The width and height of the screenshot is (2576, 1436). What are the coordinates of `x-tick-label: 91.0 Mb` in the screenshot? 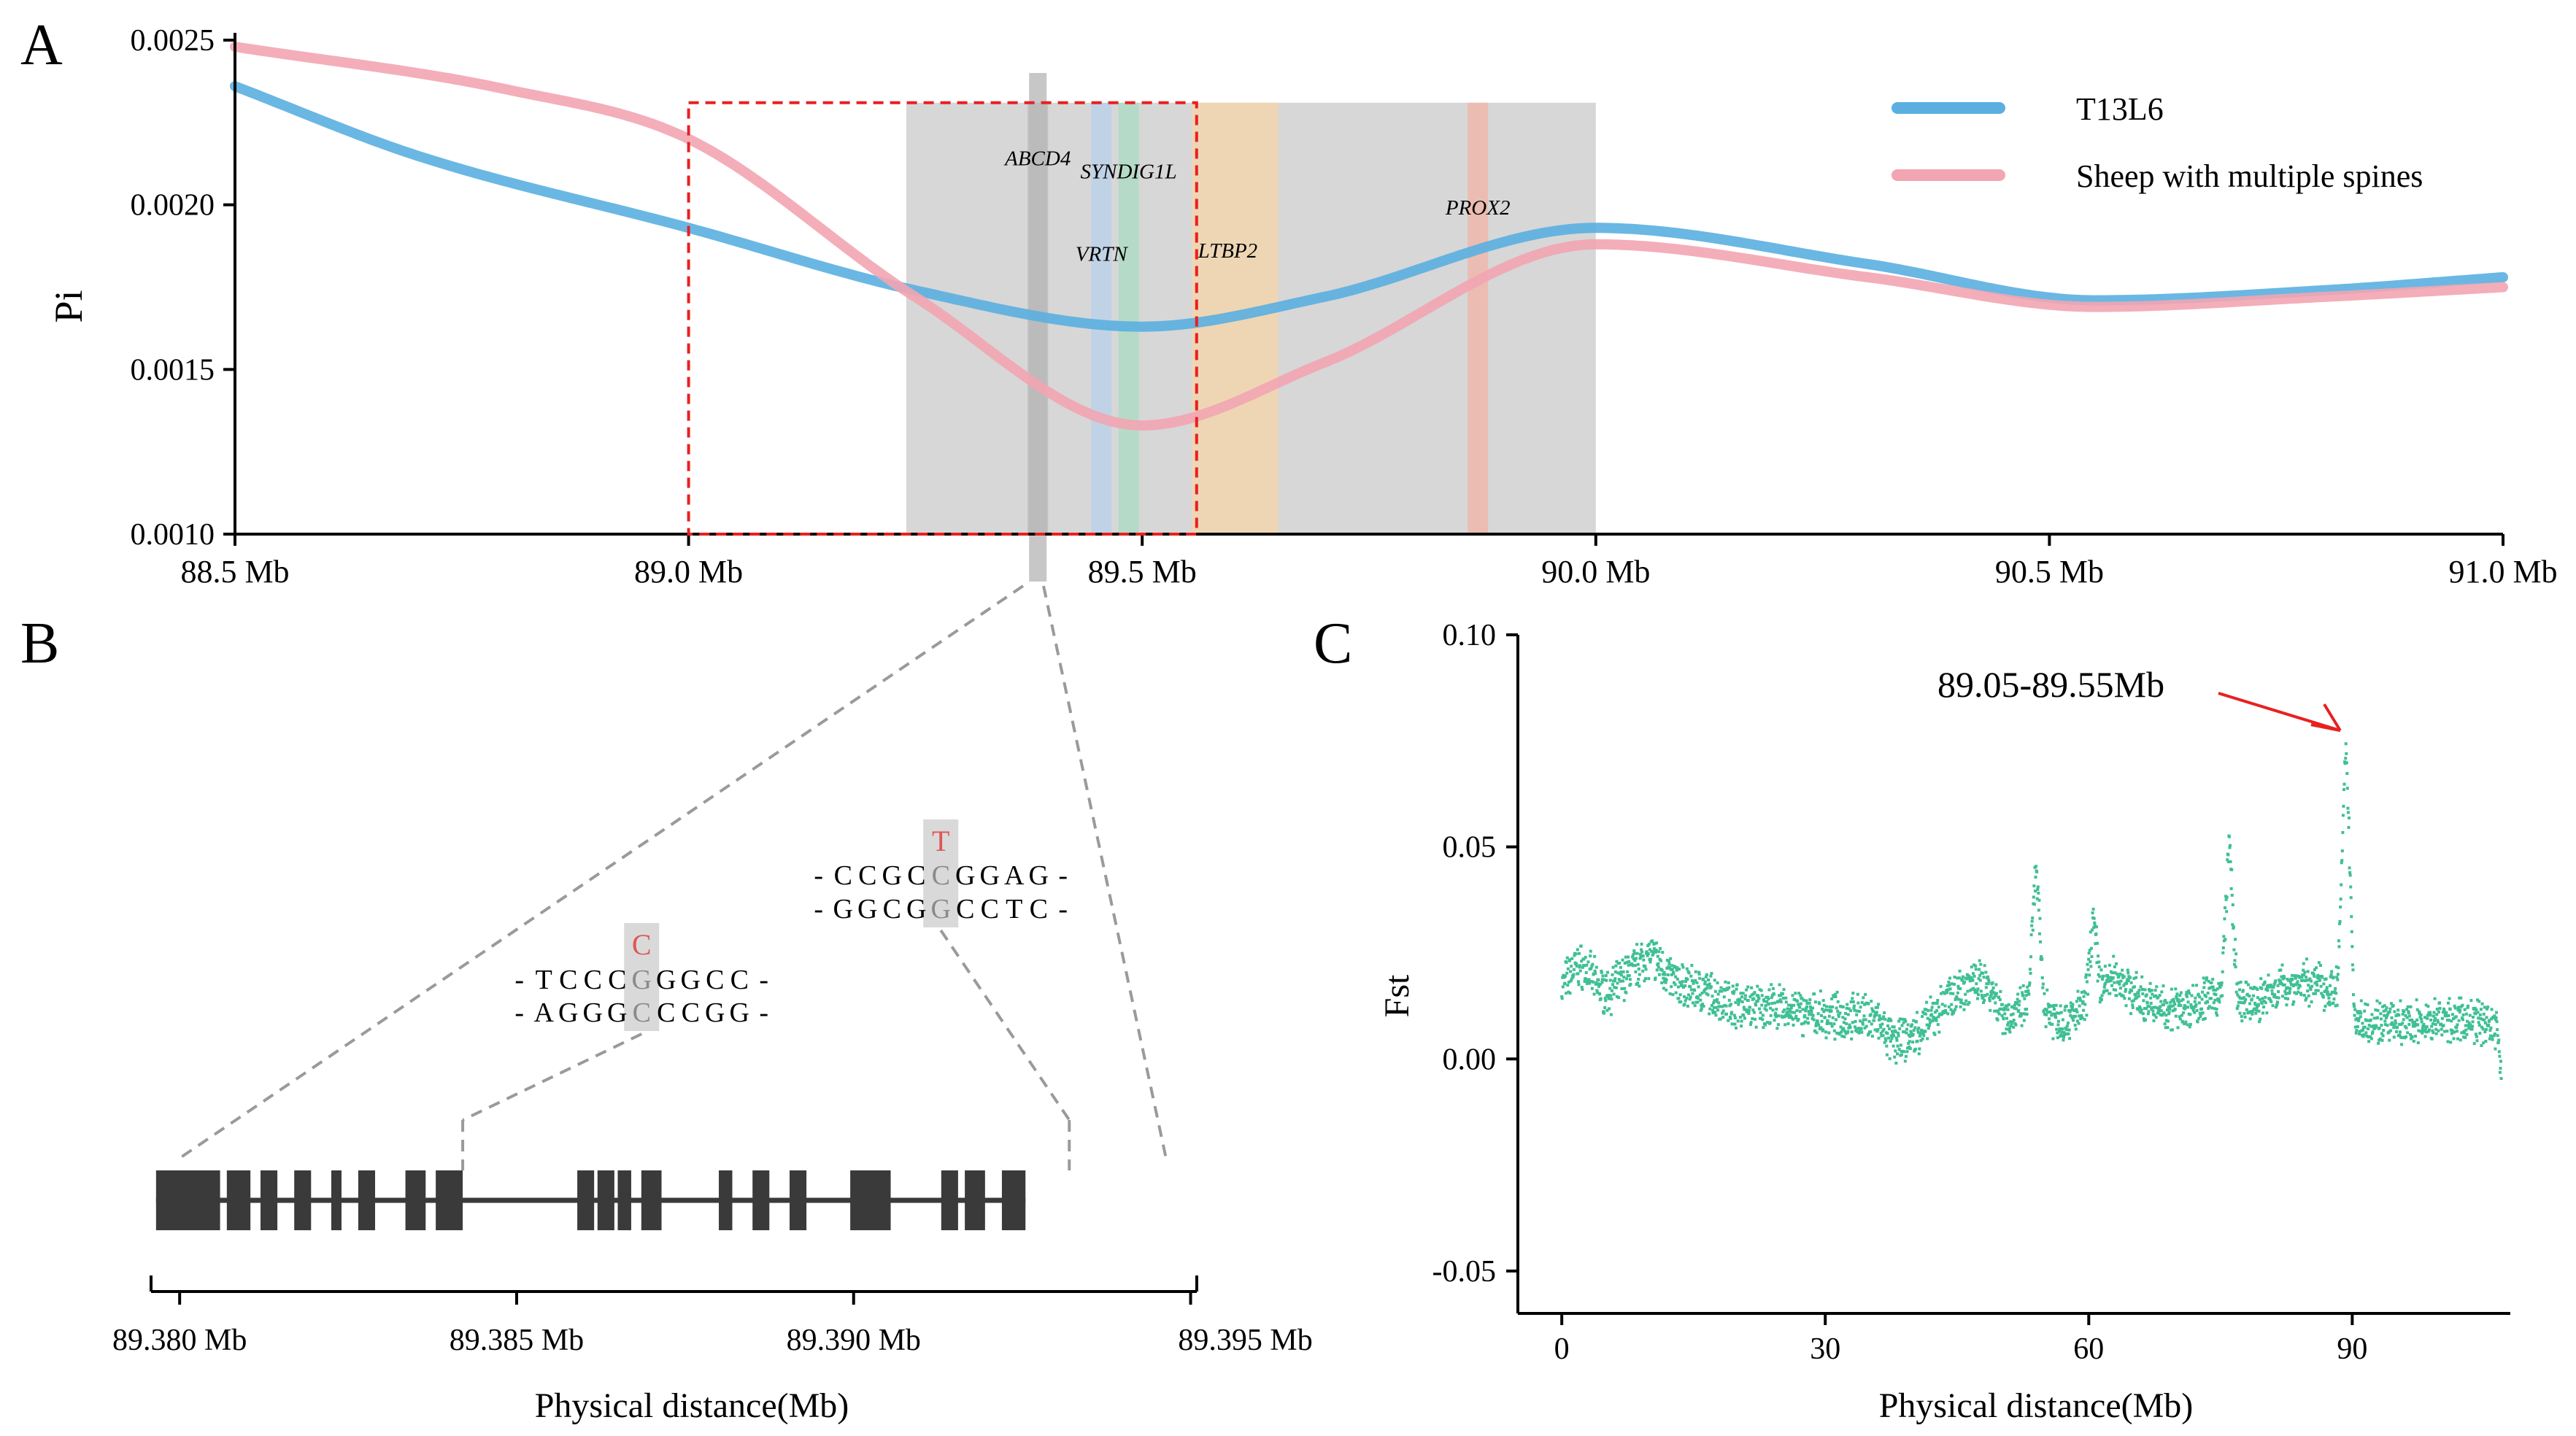 It's located at (2502, 572).